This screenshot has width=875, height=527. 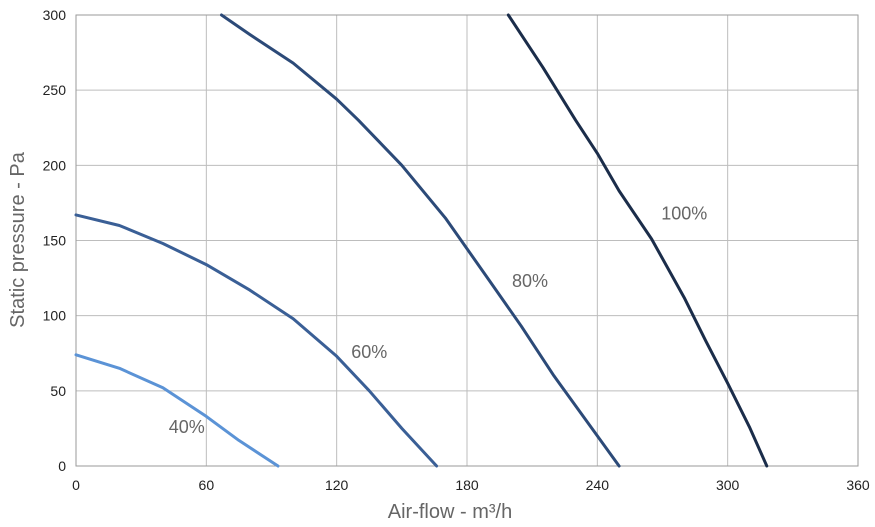 I want to click on series-label: 100%, so click(x=684, y=213).